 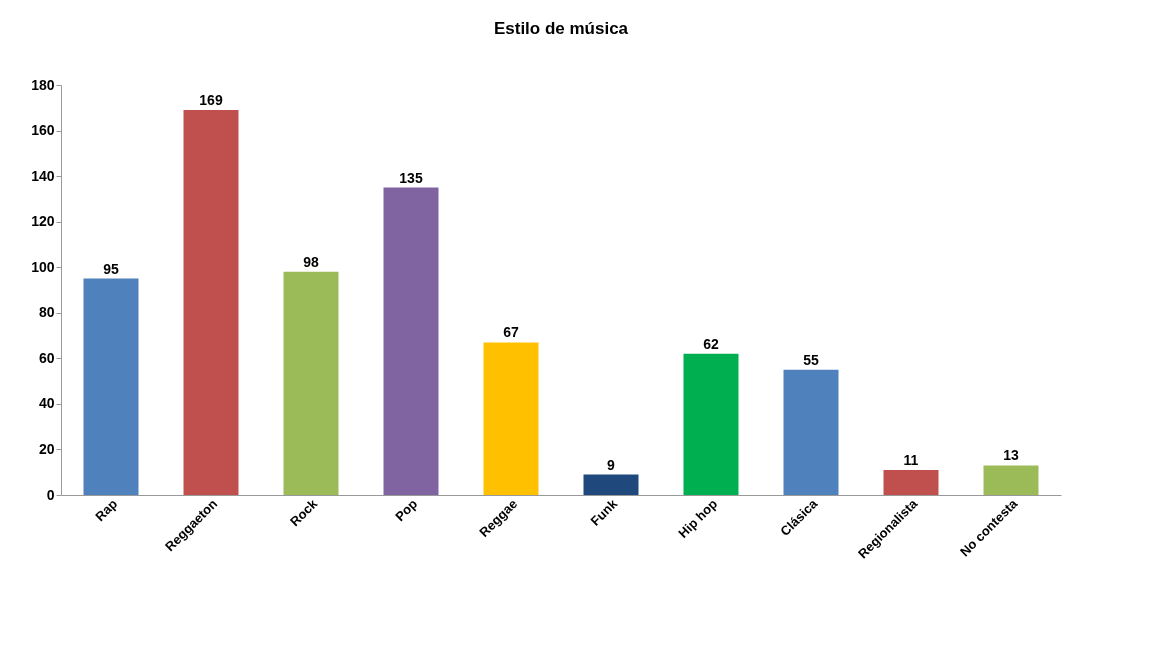 What do you see at coordinates (46, 357) in the screenshot?
I see `y-tick-label: 60` at bounding box center [46, 357].